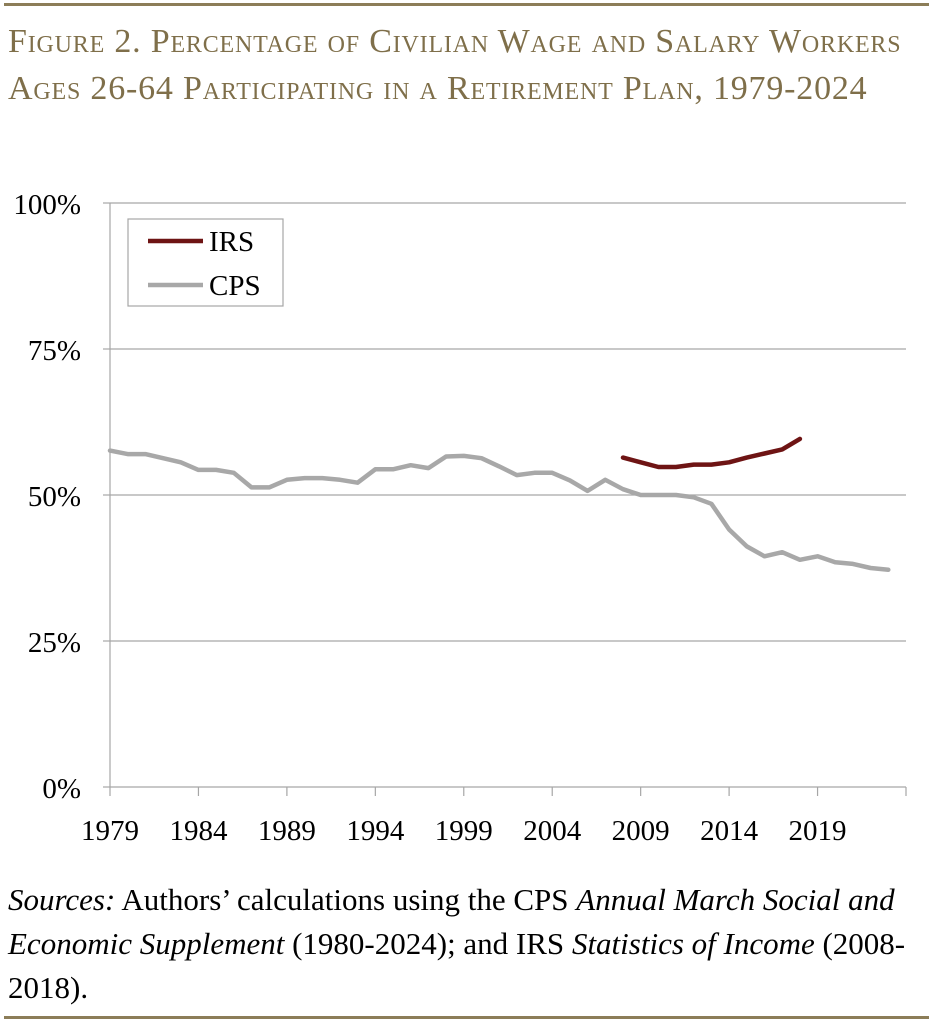 The width and height of the screenshot is (933, 1024). Describe the element at coordinates (231, 242) in the screenshot. I see `legend-label-irs: IRS` at that location.